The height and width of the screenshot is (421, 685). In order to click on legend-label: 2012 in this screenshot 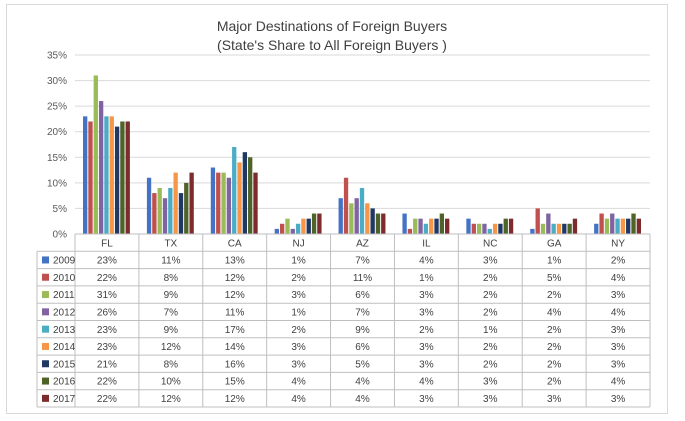, I will do `click(64, 313)`.